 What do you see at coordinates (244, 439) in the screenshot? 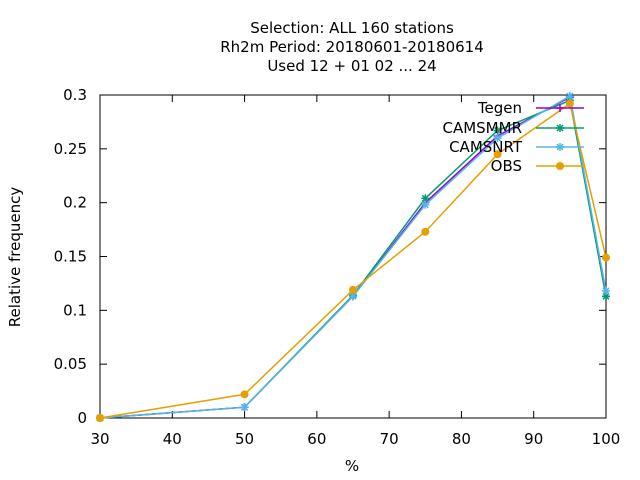
I see `x-tick-label: 50` at bounding box center [244, 439].